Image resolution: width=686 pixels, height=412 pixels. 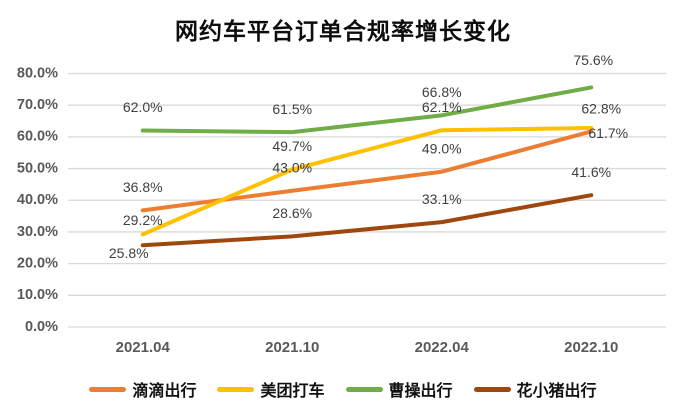 What do you see at coordinates (292, 213) in the screenshot?
I see `data-label: 28.6%` at bounding box center [292, 213].